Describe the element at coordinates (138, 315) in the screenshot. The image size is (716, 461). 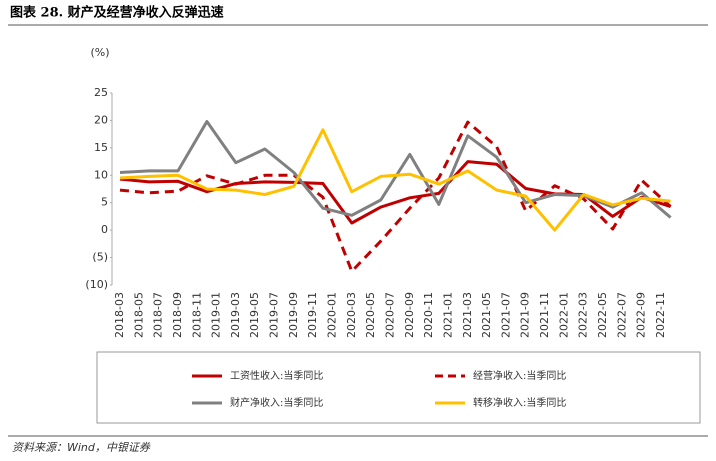
I see `x-tick-label: 2018-05` at that location.